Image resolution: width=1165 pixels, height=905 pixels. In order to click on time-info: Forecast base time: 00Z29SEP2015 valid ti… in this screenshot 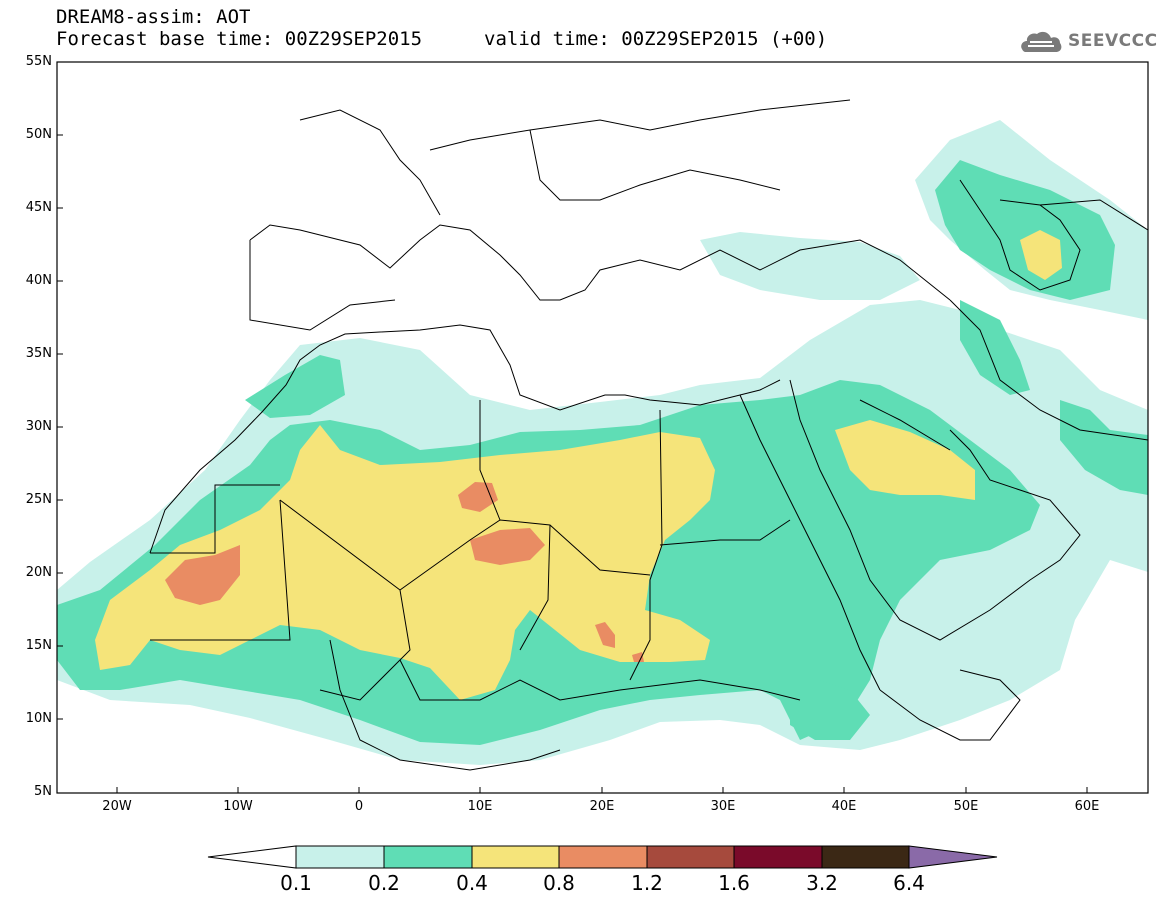, I will do `click(441, 39)`.